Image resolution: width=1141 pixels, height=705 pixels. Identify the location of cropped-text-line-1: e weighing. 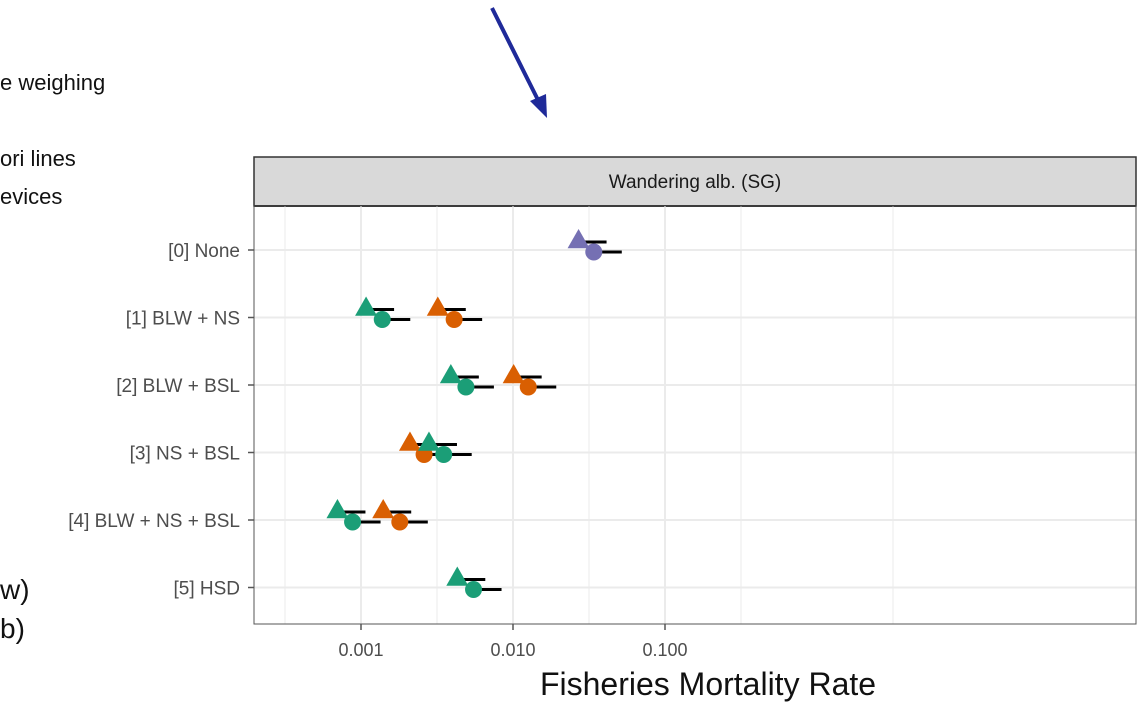
(53, 82).